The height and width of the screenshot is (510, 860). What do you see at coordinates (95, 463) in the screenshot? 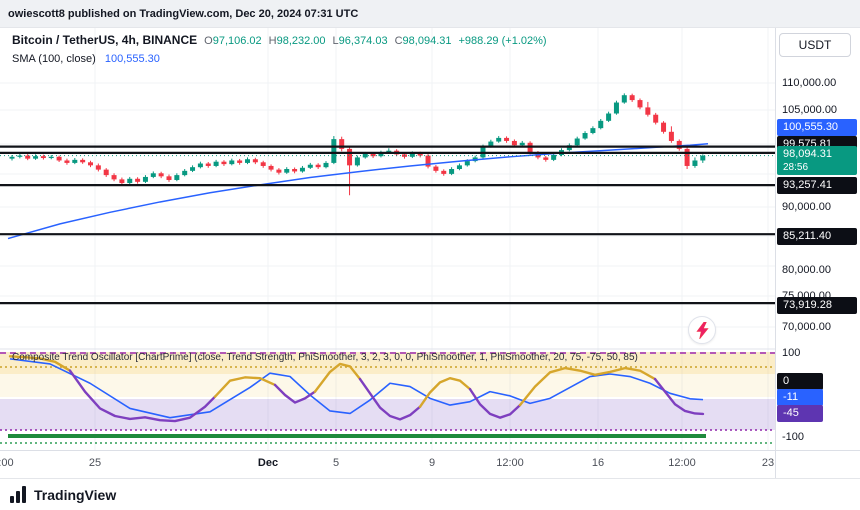
I see `time-tick: 25` at bounding box center [95, 463].